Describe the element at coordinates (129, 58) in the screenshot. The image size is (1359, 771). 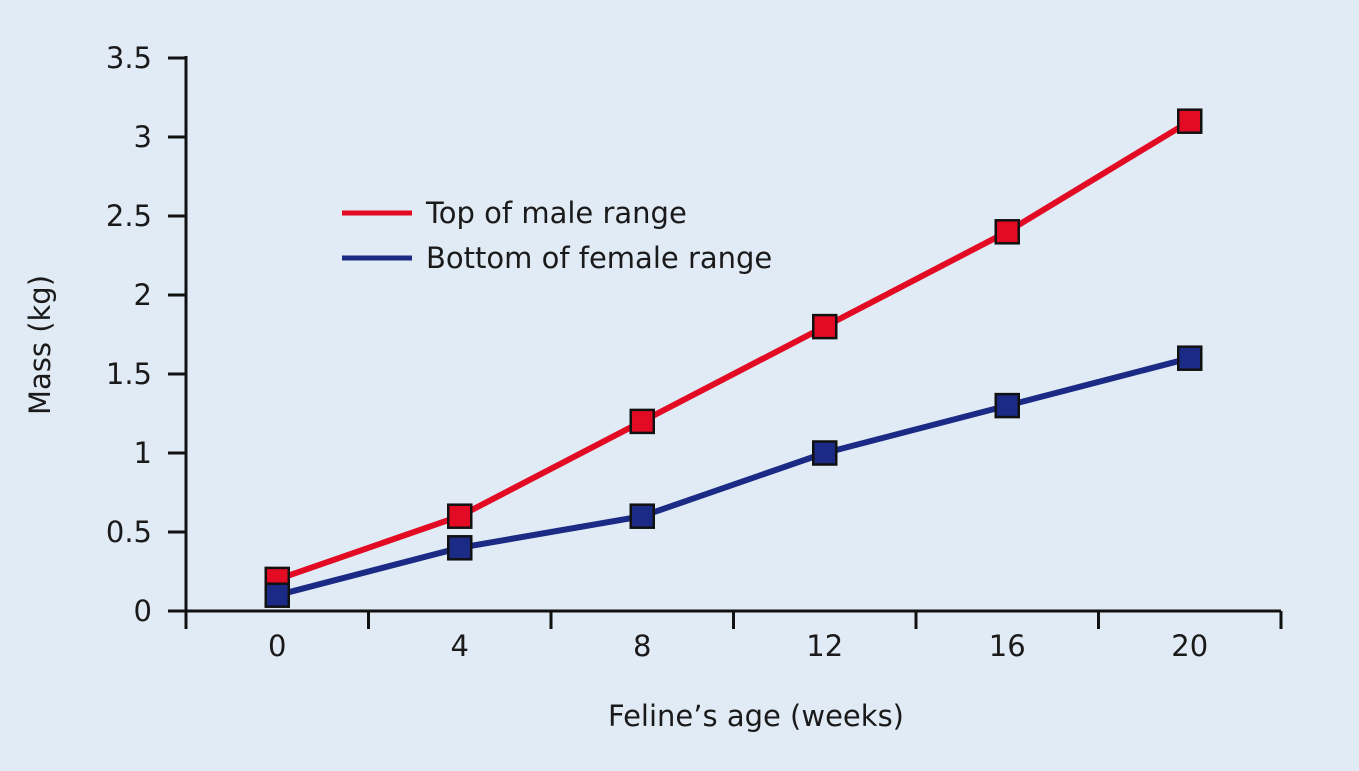
I see `y-tick-label: 3.5` at that location.